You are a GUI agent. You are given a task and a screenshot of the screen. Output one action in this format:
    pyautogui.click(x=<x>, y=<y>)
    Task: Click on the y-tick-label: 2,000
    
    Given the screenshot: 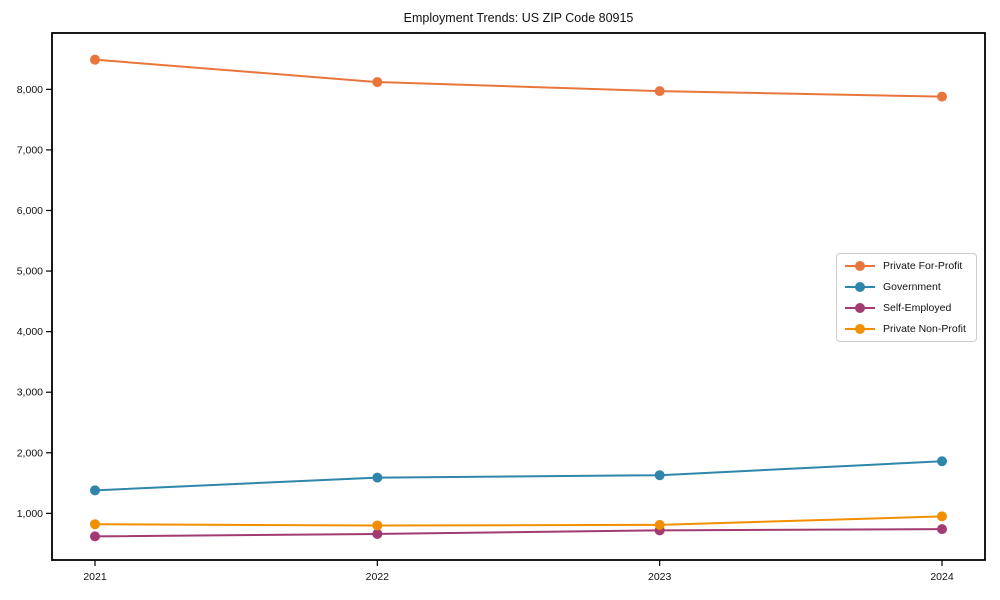 What is the action you would take?
    pyautogui.click(x=30, y=453)
    